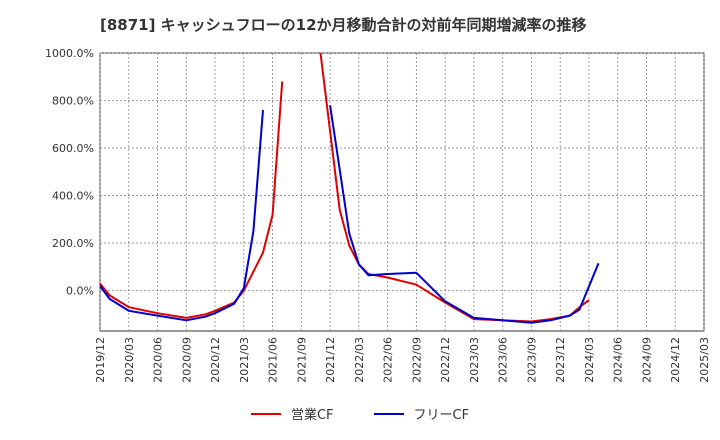 The height and width of the screenshot is (440, 720). I want to click on legend-item-free-cf: フリーCF, so click(421, 413).